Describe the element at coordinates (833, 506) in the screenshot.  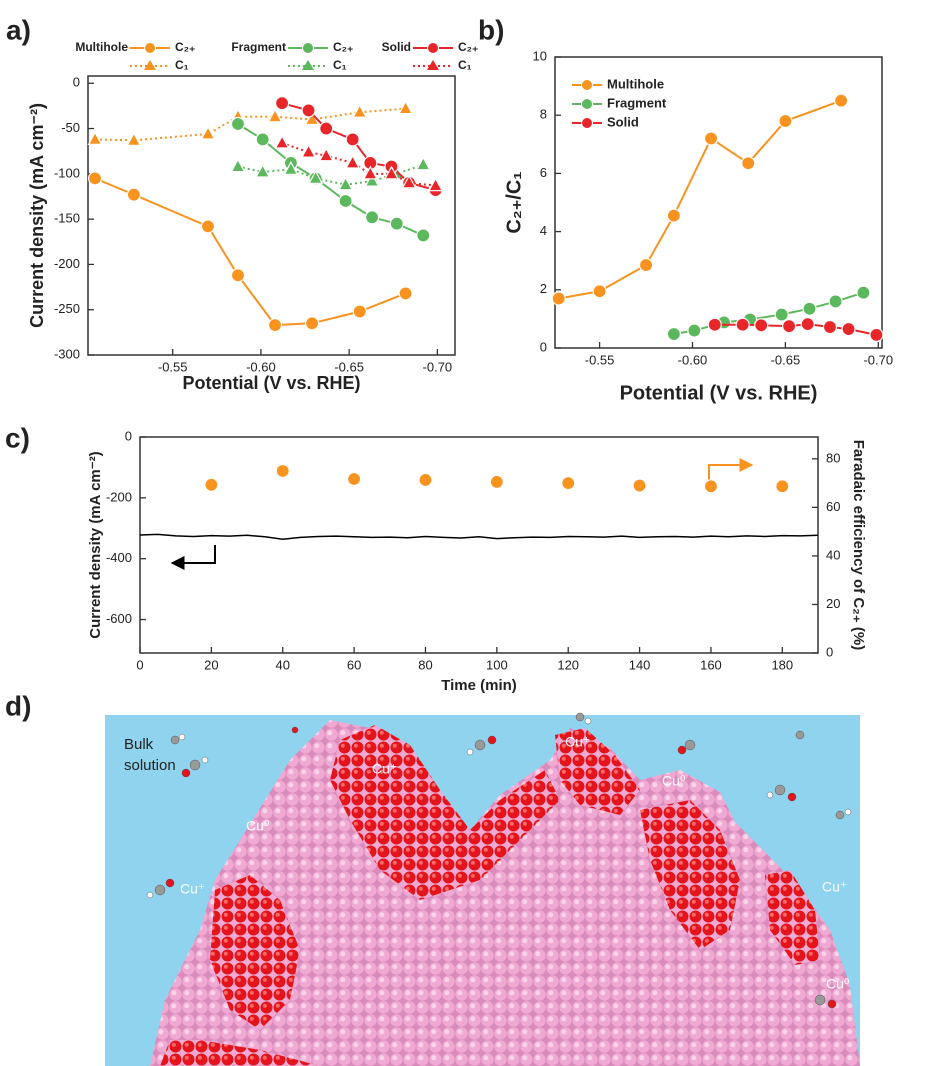
I see `y2-tick-label: 60` at that location.